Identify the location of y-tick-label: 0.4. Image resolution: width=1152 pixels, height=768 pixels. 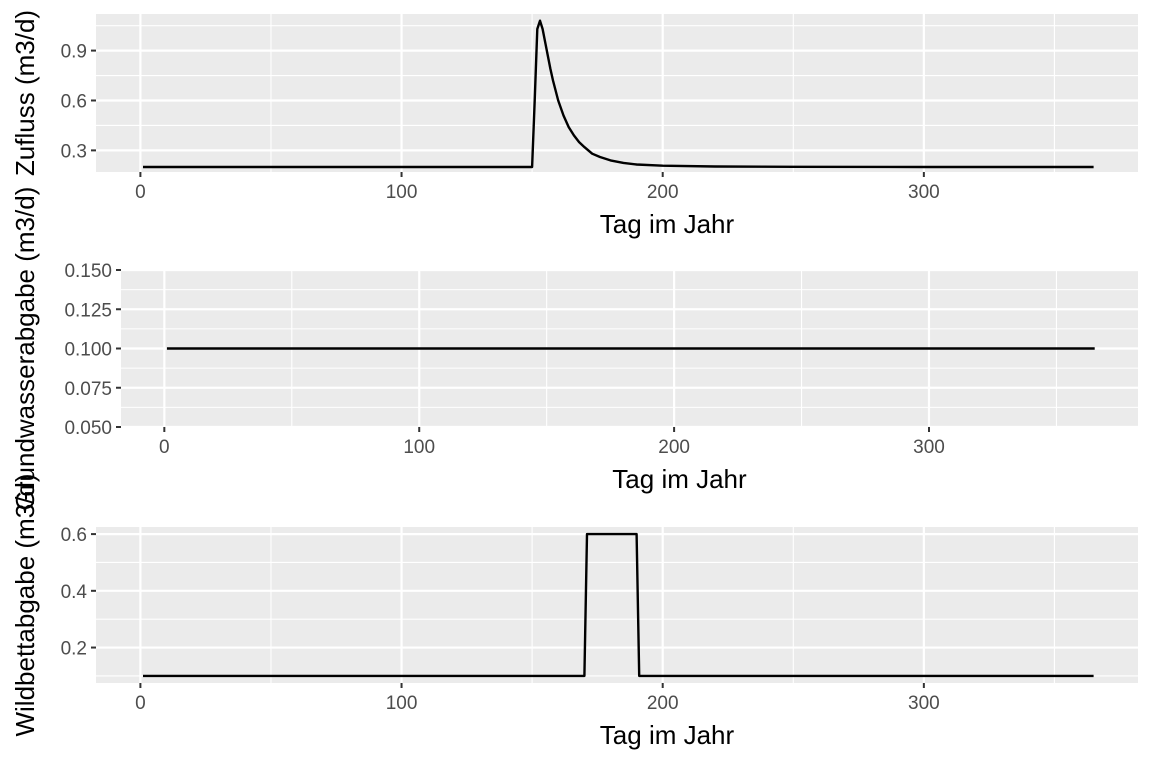
(74, 592).